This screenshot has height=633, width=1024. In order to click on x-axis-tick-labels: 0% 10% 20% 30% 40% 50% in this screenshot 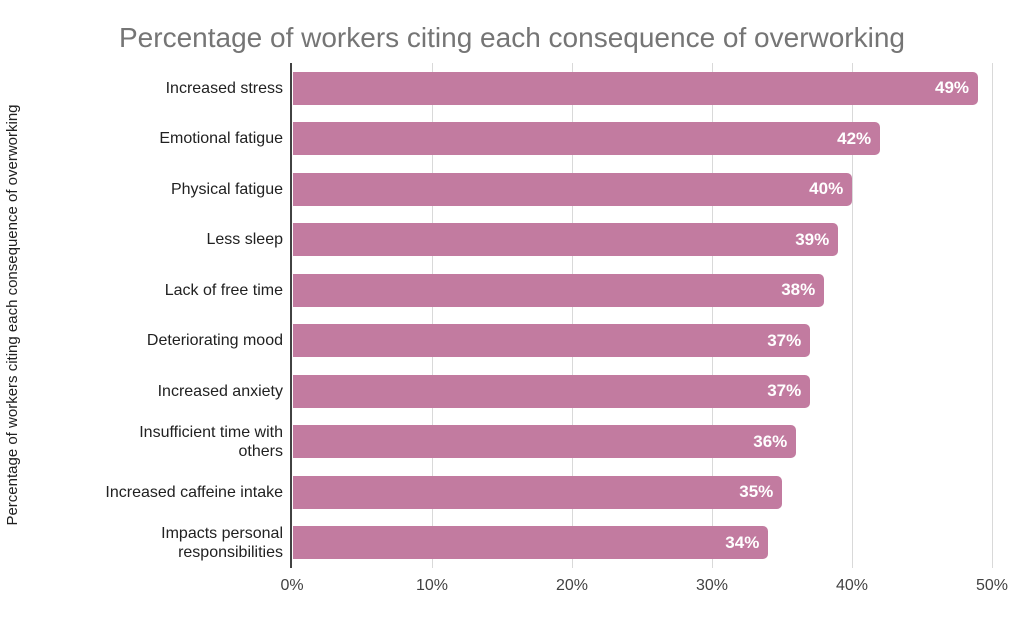, I will do `click(644, 588)`.